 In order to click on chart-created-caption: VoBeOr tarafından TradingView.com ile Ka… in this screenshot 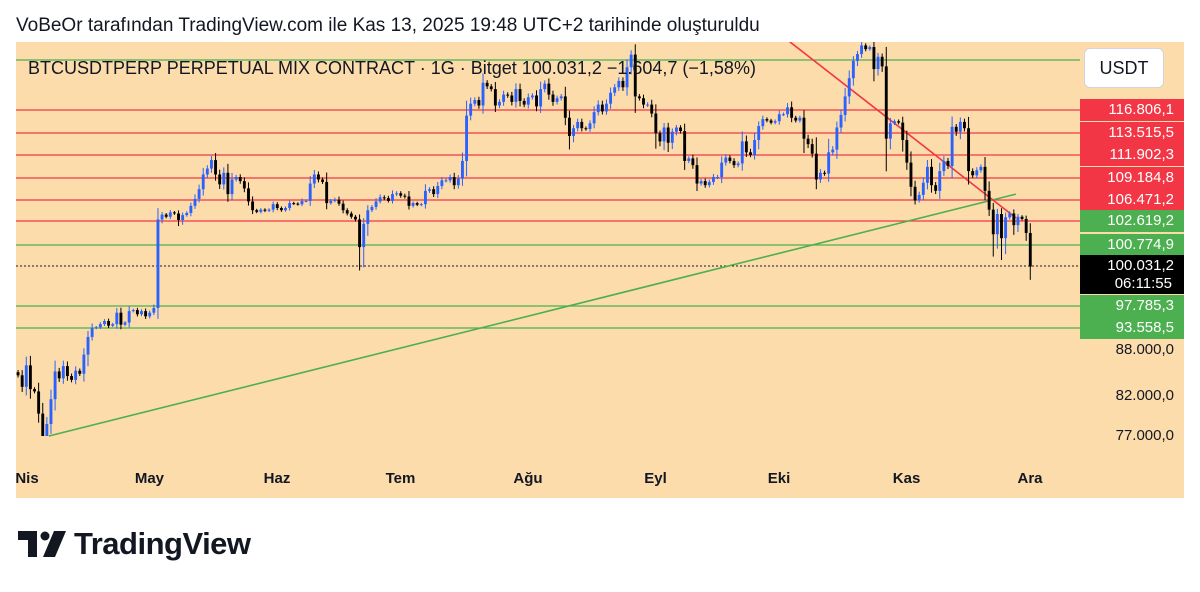, I will do `click(388, 25)`.